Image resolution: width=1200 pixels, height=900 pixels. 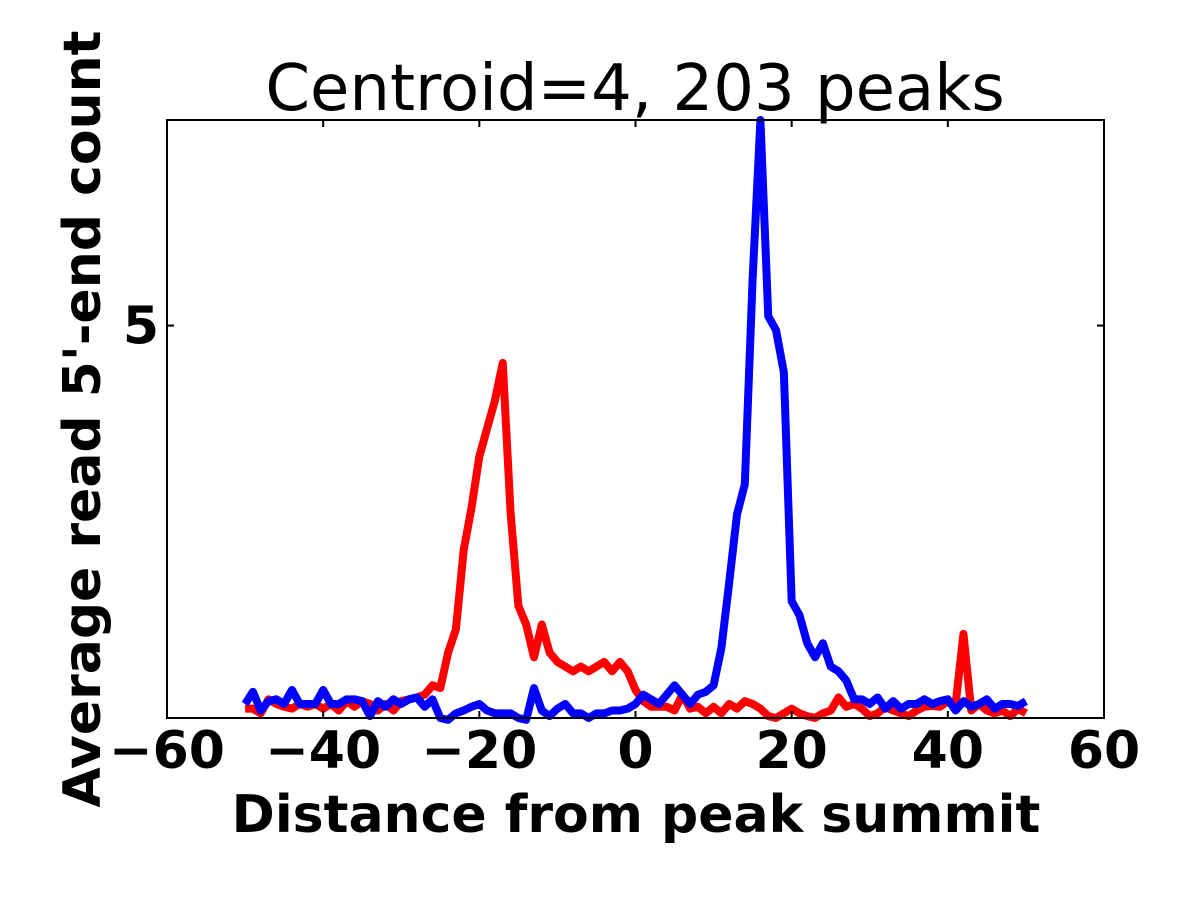 What do you see at coordinates (323, 751) in the screenshot?
I see `x-tick-label: −40` at bounding box center [323, 751].